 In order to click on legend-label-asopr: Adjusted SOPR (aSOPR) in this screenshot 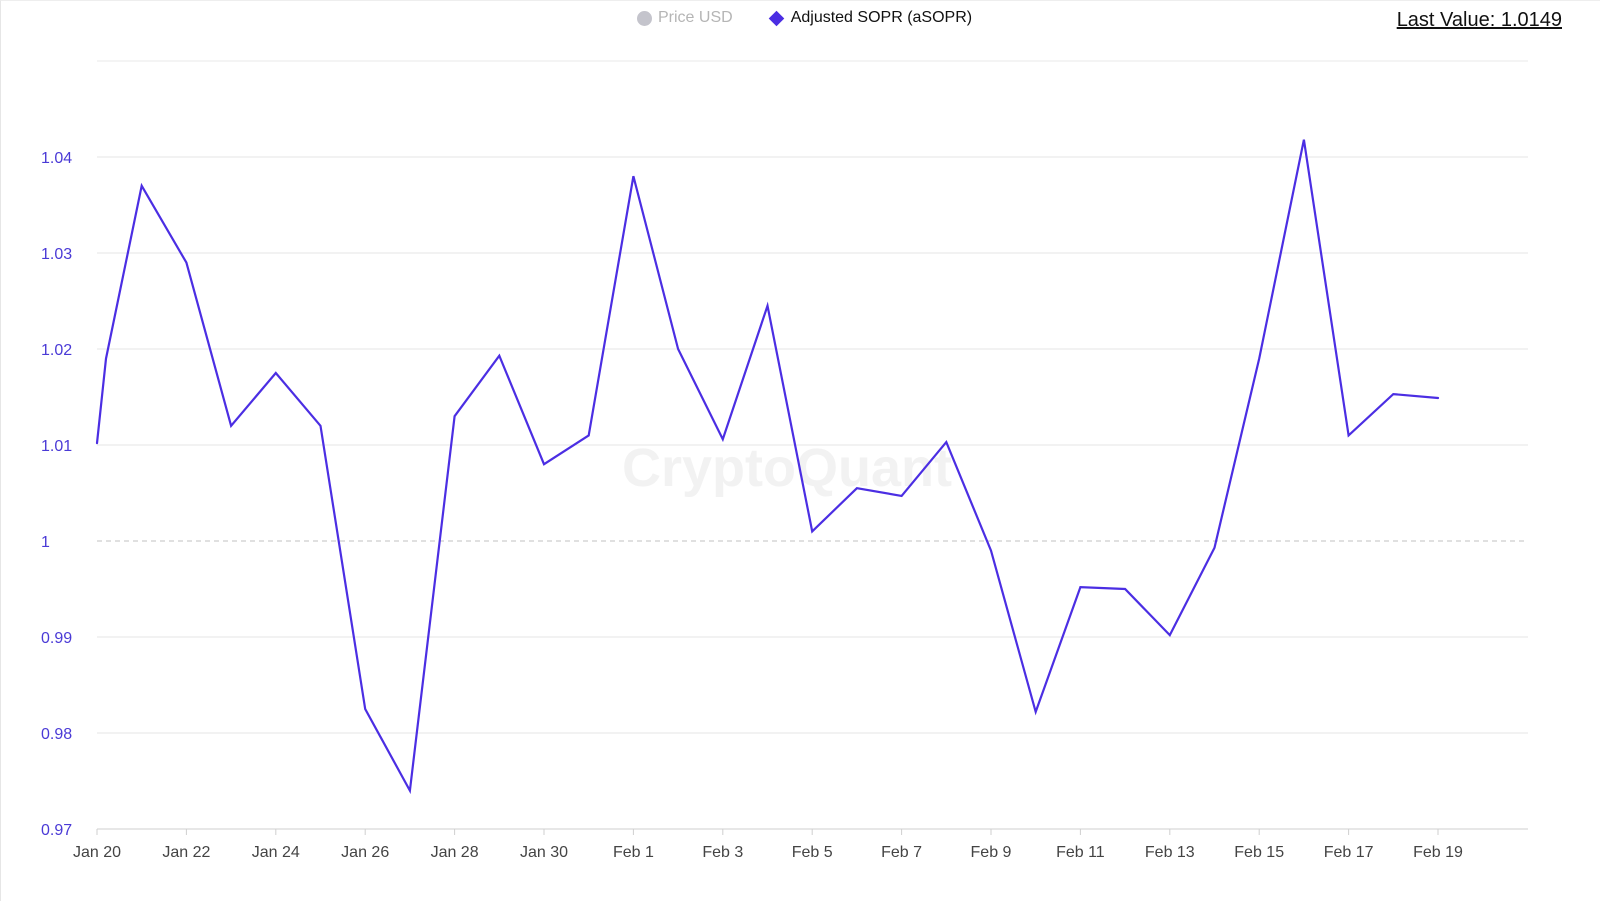, I will do `click(881, 17)`.